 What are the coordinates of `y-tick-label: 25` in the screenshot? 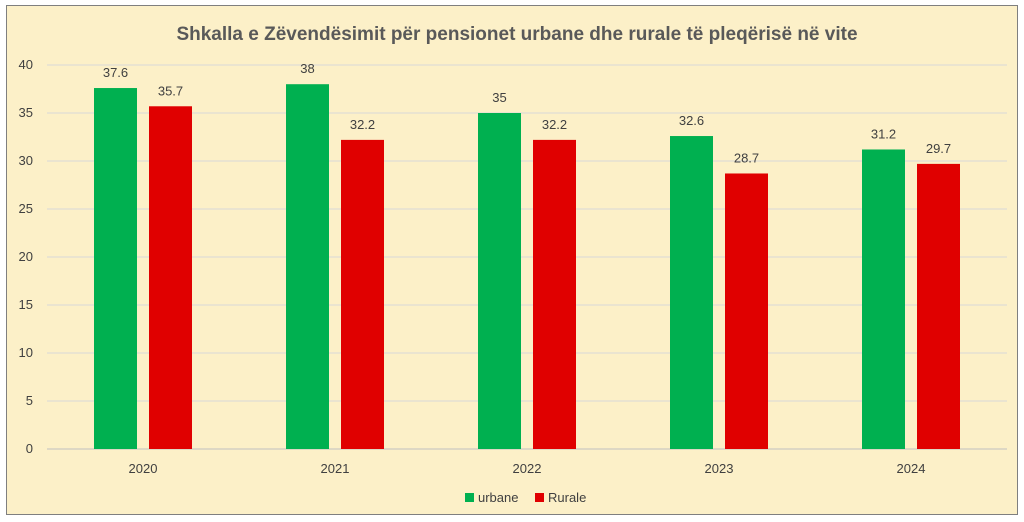 It's located at (26, 208).